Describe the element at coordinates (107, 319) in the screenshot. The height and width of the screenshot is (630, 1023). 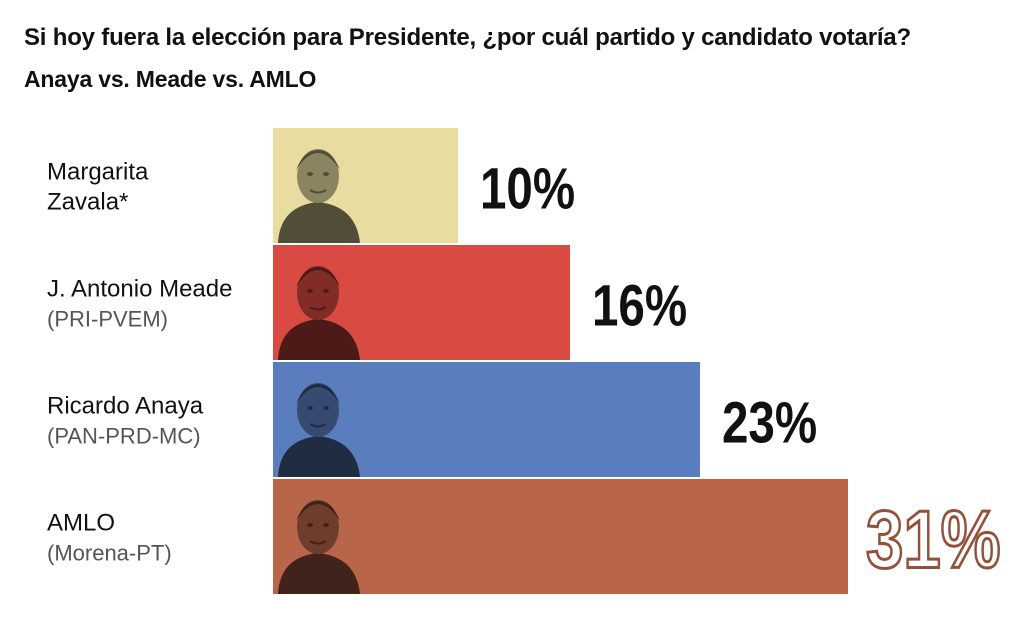
I see `candidate-party: (PRI-PVEM)` at that location.